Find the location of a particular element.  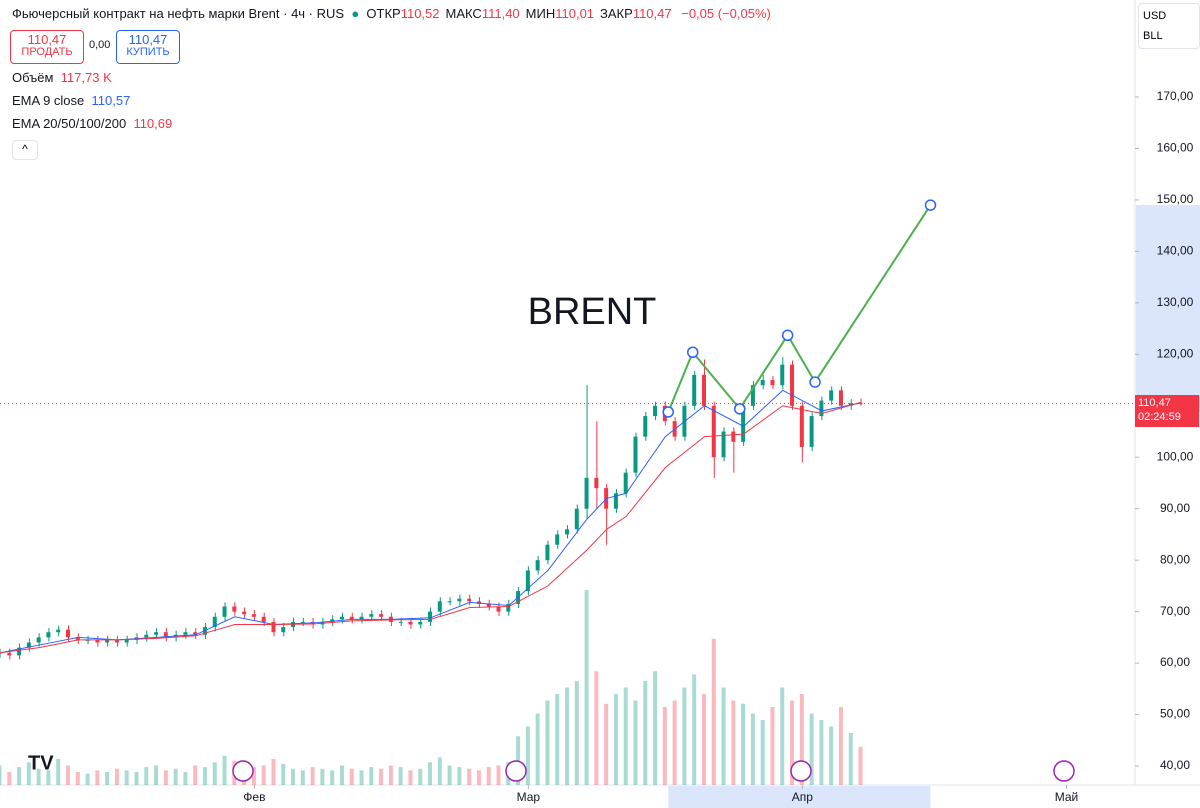

y-tick-label: 170,00 is located at coordinates (1175, 96).